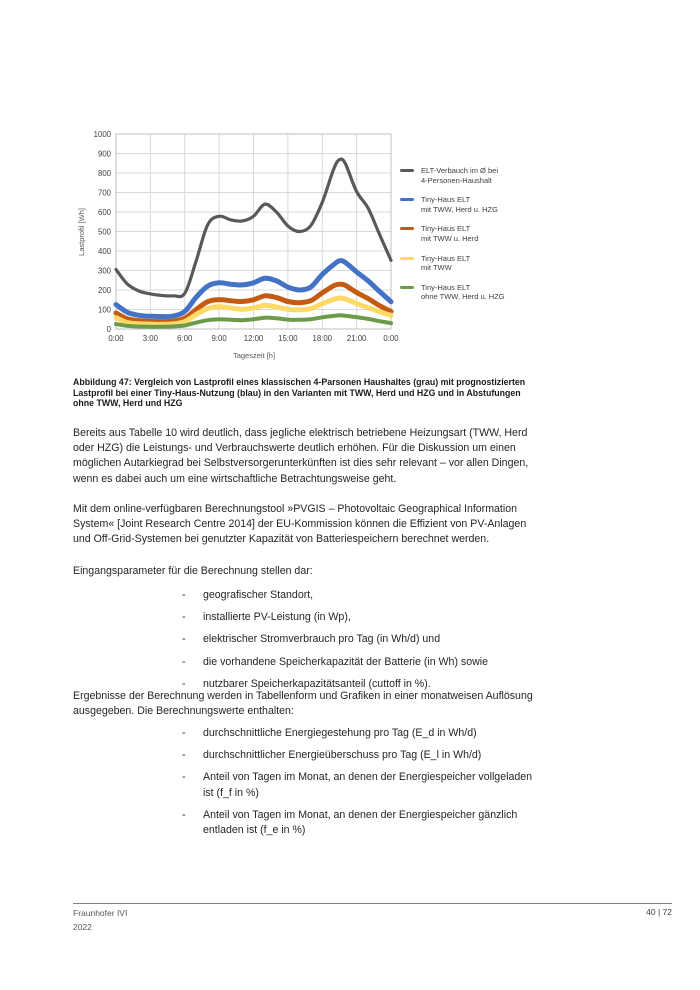 The image size is (700, 990). What do you see at coordinates (277, 617) in the screenshot?
I see `bullet-text: installierte PV-Leistung (in Wp),` at bounding box center [277, 617].